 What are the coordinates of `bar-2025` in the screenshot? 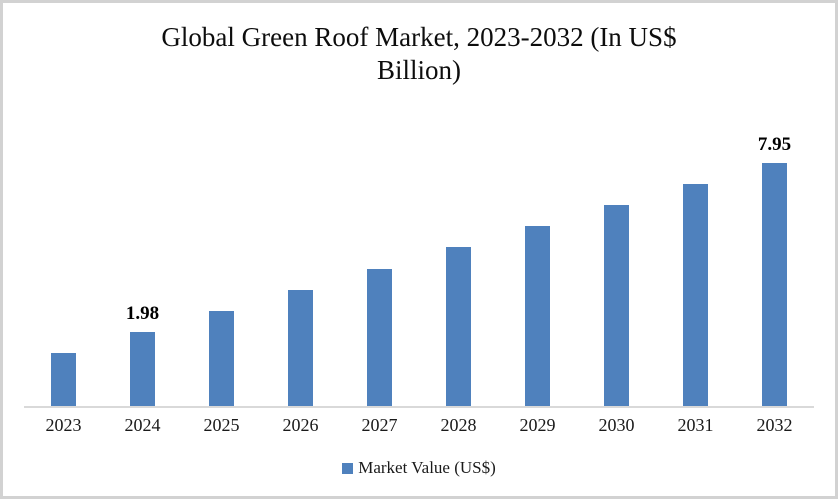 It's located at (221, 358).